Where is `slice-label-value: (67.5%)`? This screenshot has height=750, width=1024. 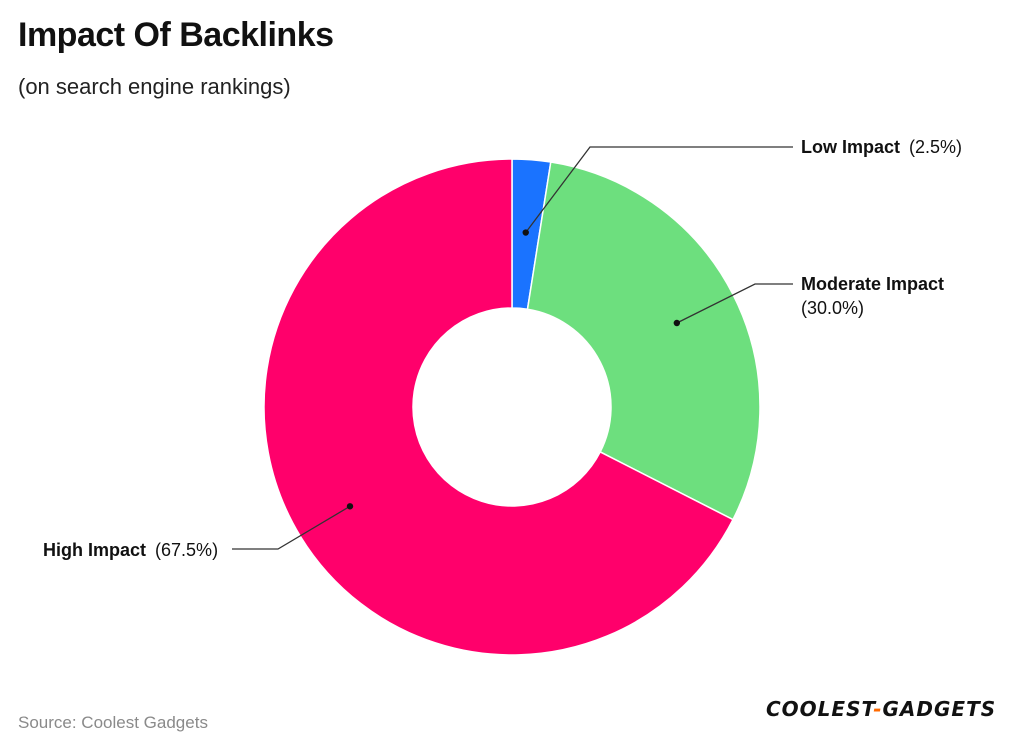
slice-label-value: (67.5%) is located at coordinates (186, 550).